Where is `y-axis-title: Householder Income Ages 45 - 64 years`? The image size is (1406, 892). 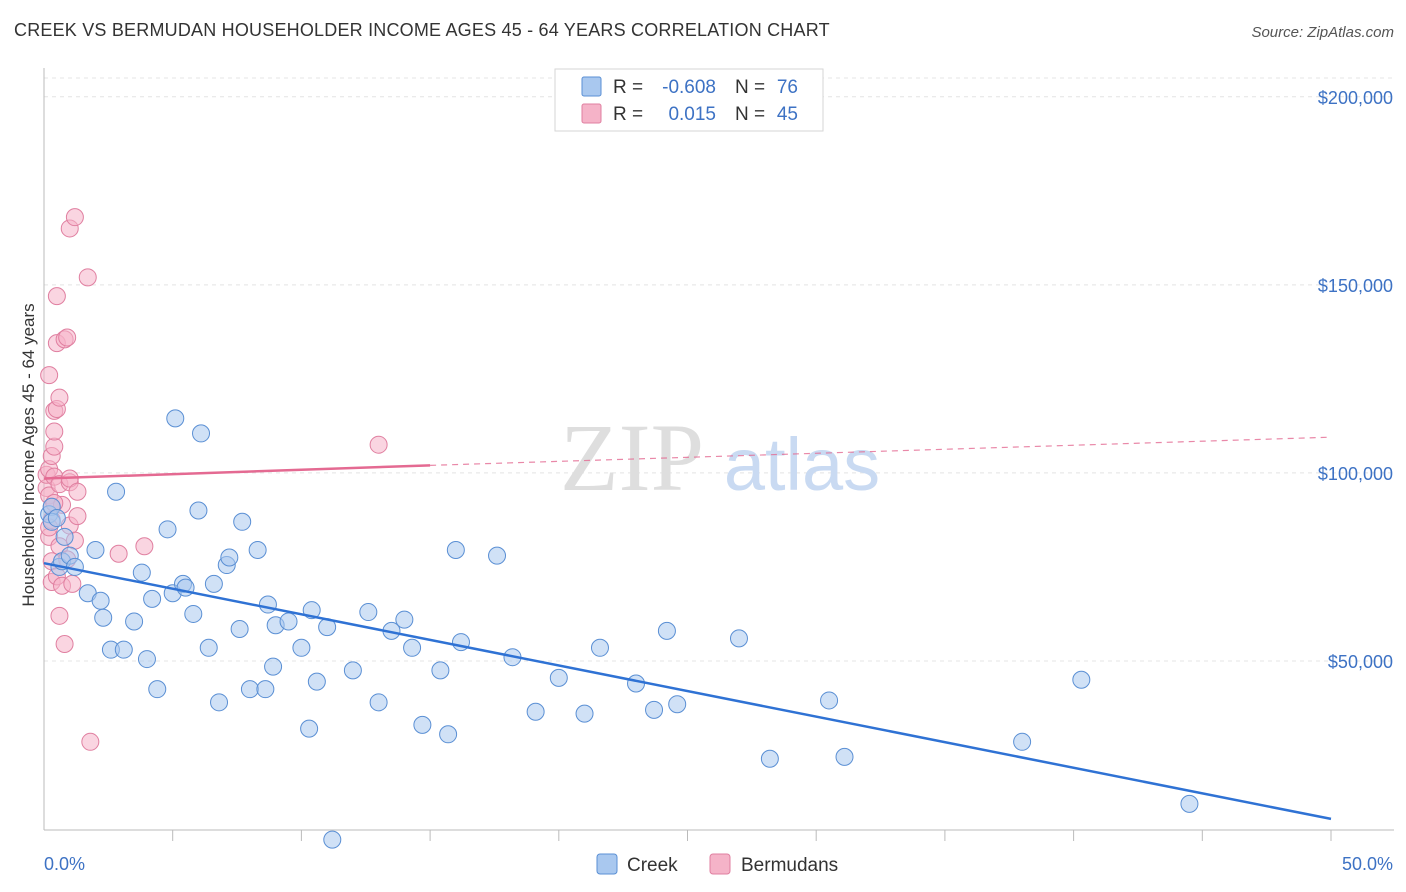
y-axis-title: Householder Income Ages 45 - 64 years is located at coordinates (28, 454).